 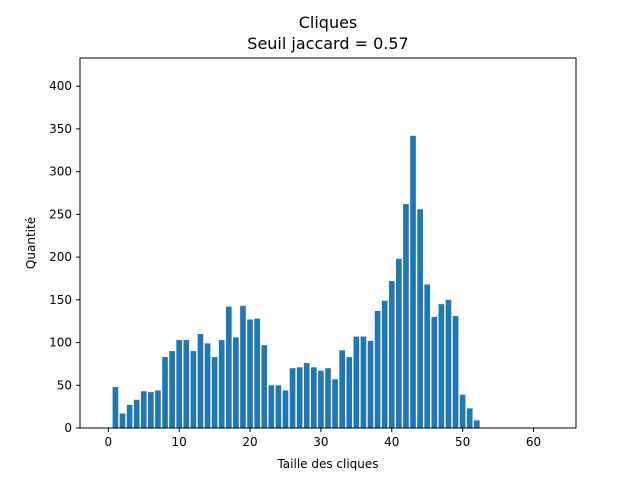 What do you see at coordinates (179, 442) in the screenshot?
I see `x-tick-label-10: 10` at bounding box center [179, 442].